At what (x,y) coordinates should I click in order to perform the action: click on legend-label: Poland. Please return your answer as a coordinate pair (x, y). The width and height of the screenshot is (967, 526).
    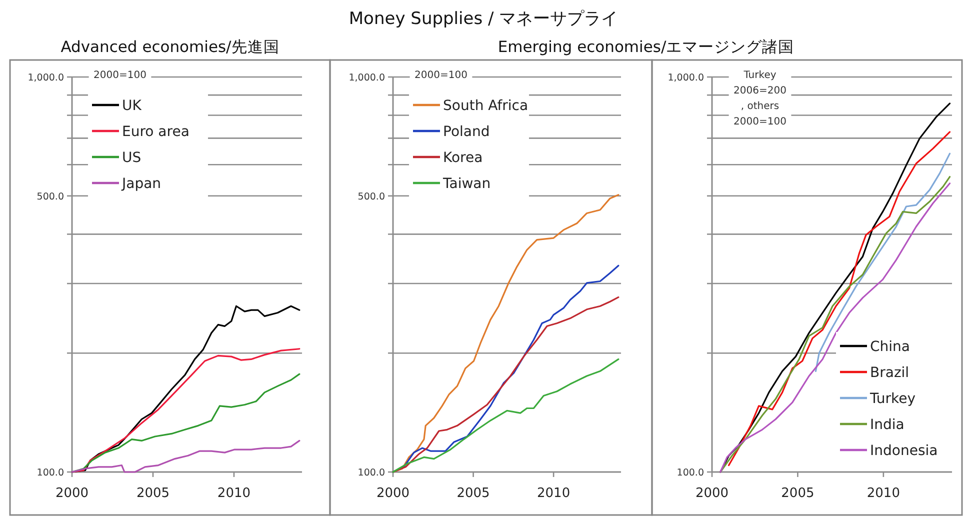
    Looking at the image, I should click on (466, 132).